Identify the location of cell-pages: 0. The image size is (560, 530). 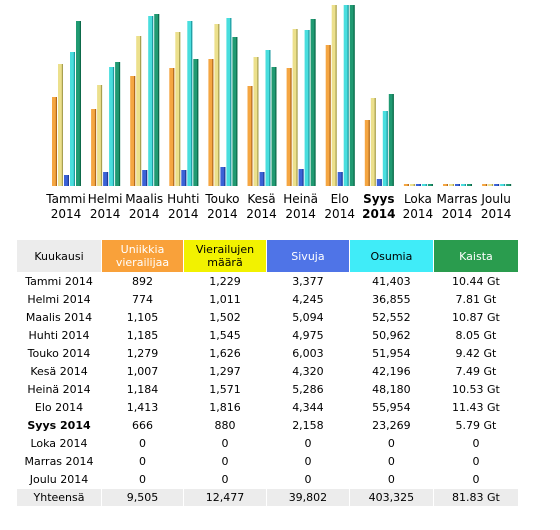
(308, 443).